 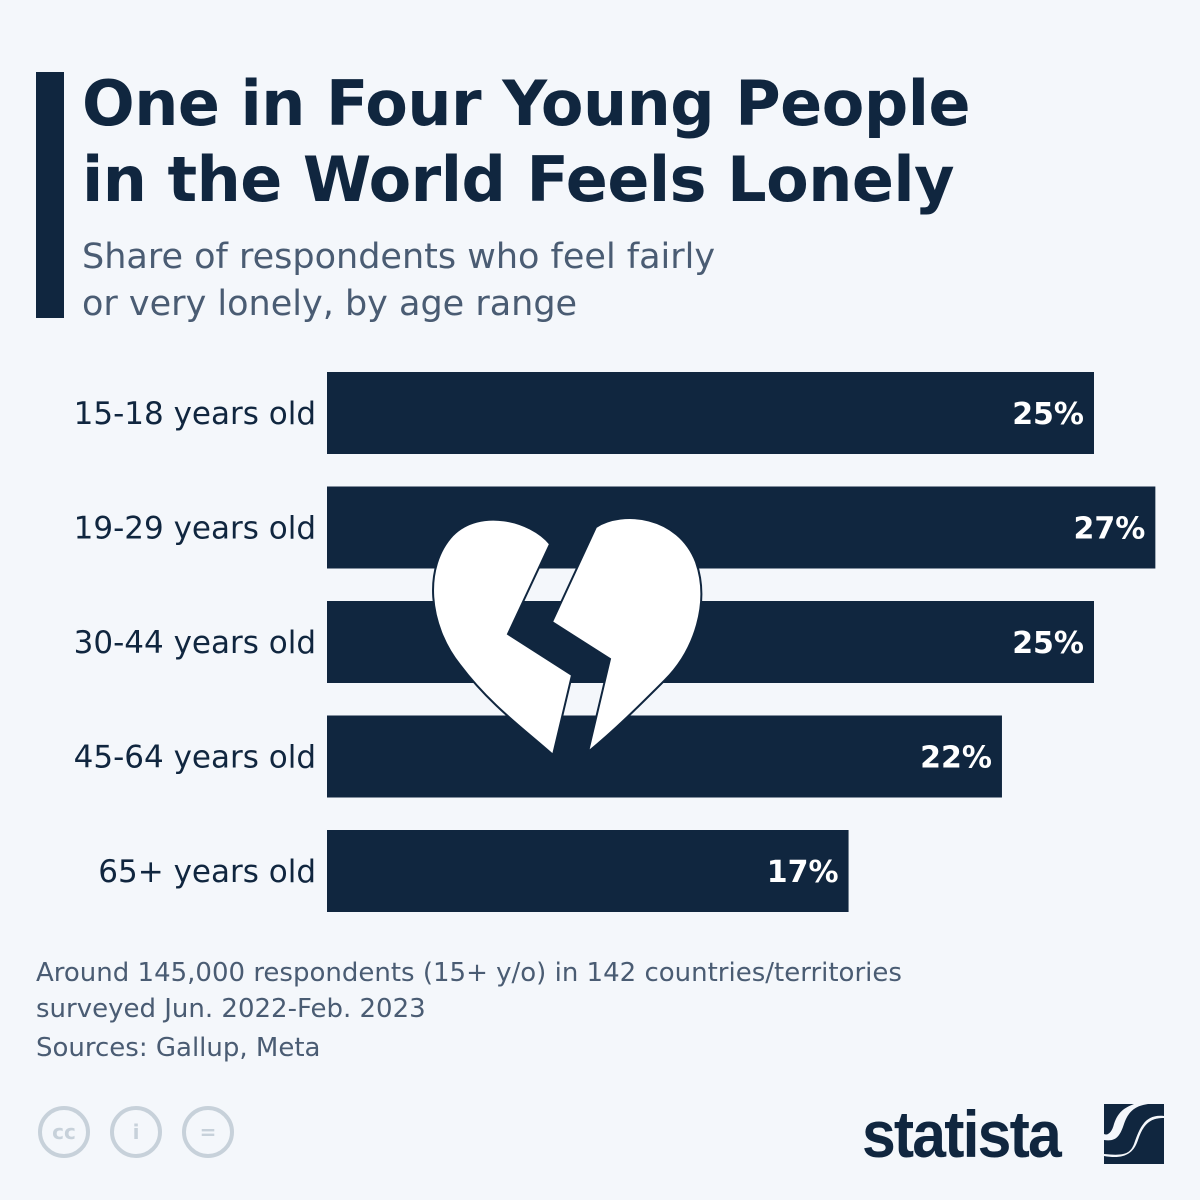 What do you see at coordinates (195, 414) in the screenshot?
I see `category-label: 15-18 years old` at bounding box center [195, 414].